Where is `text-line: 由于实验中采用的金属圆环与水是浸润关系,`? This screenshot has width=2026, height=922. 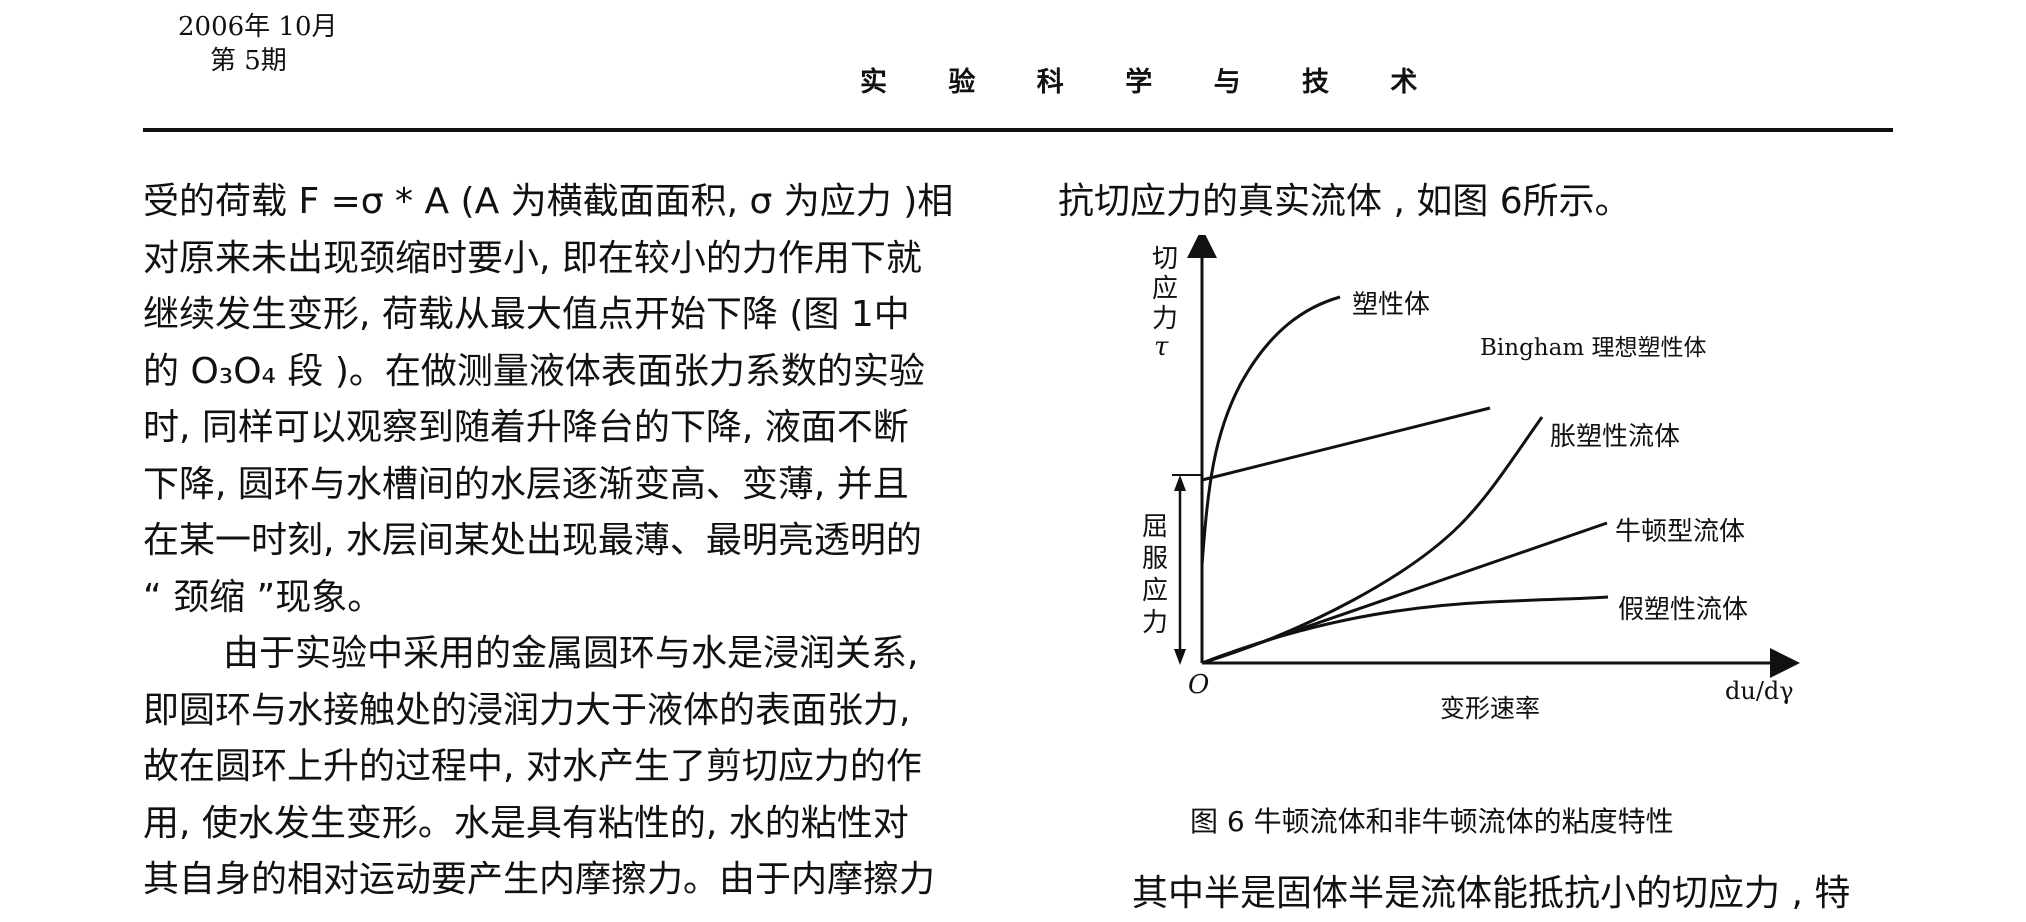
text-line: 由于实验中采用的金属圆环与水是浸润关系, is located at coordinates (571, 653).